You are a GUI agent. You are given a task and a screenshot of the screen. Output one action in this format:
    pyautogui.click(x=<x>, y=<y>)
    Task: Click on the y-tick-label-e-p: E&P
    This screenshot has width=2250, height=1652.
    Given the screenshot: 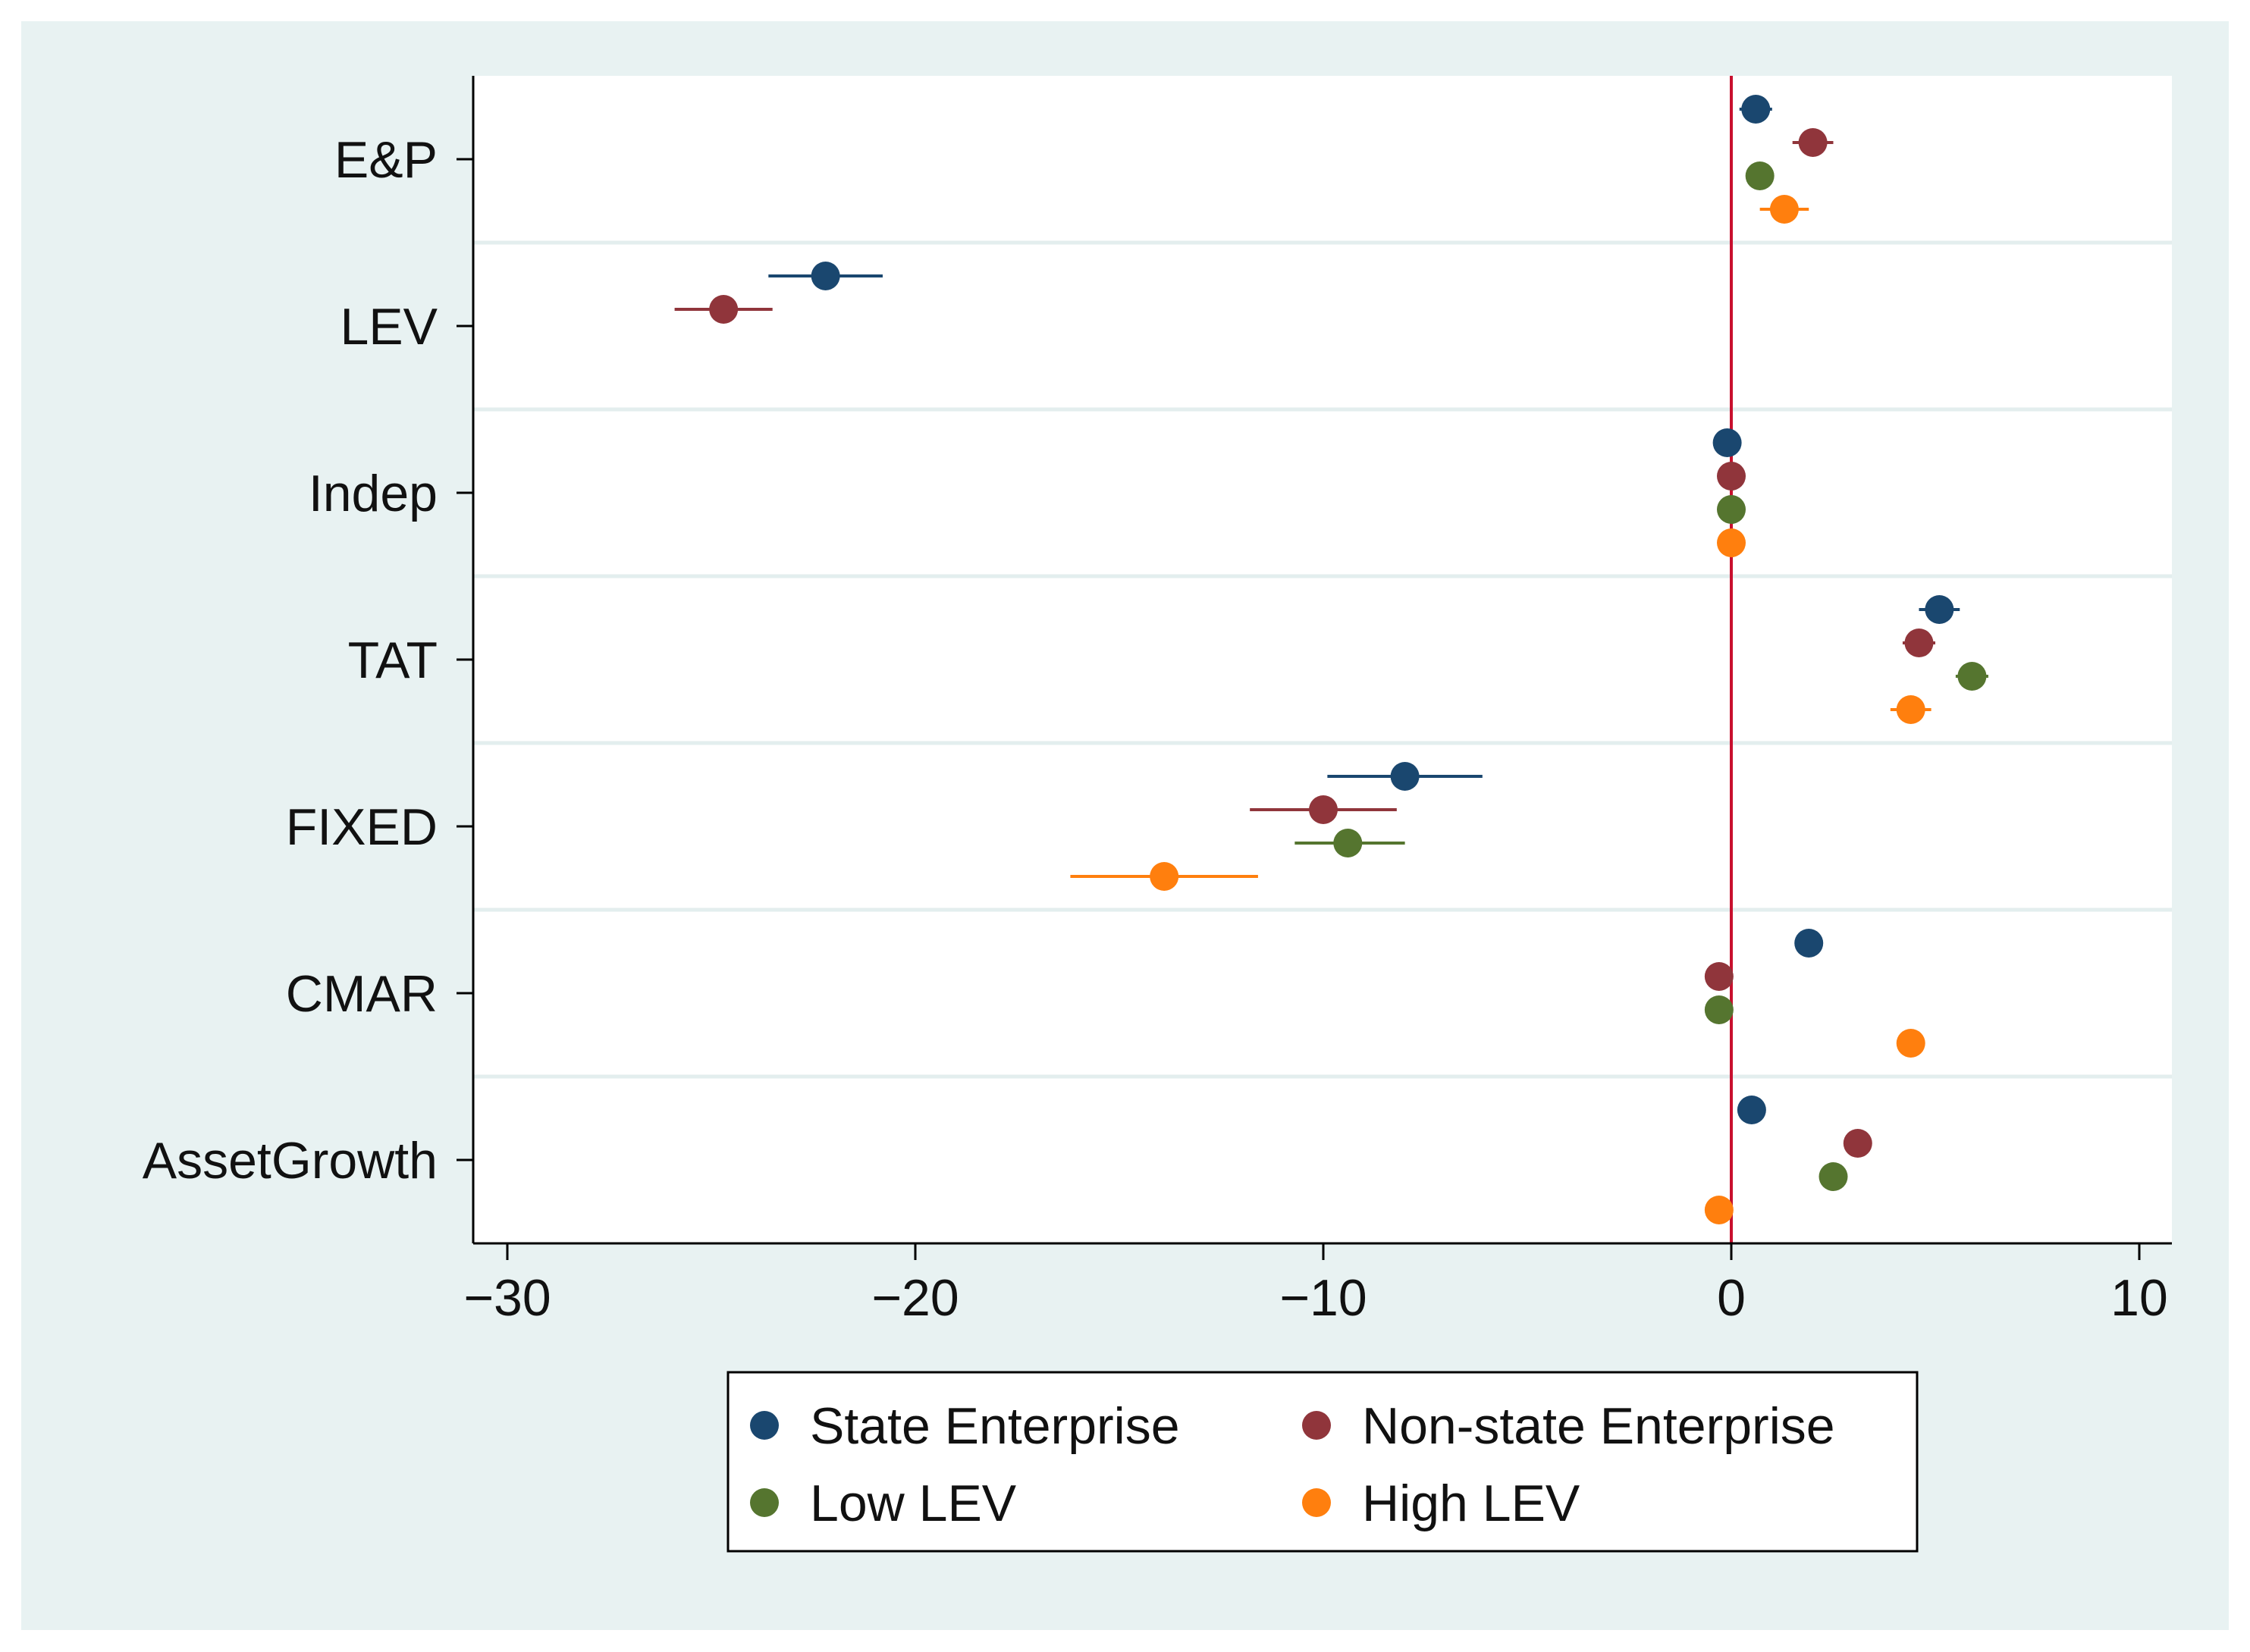 What is the action you would take?
    pyautogui.click(x=386, y=160)
    